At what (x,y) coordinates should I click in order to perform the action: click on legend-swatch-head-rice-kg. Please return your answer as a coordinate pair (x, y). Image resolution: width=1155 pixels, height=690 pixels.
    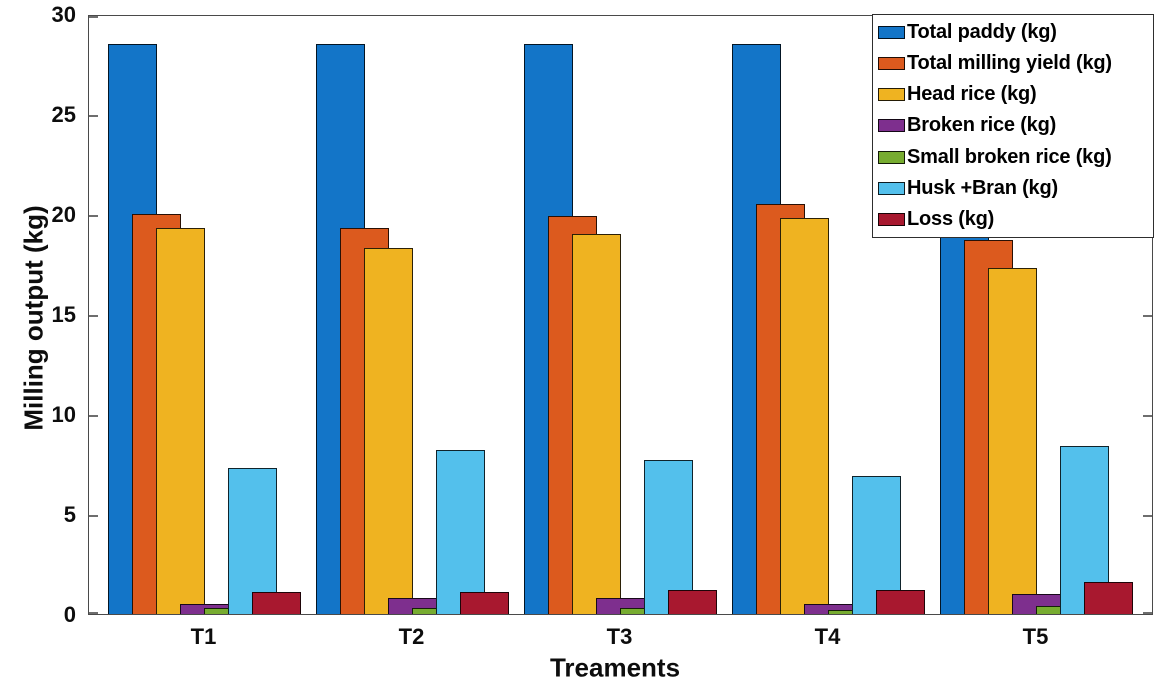
    Looking at the image, I should click on (891, 95).